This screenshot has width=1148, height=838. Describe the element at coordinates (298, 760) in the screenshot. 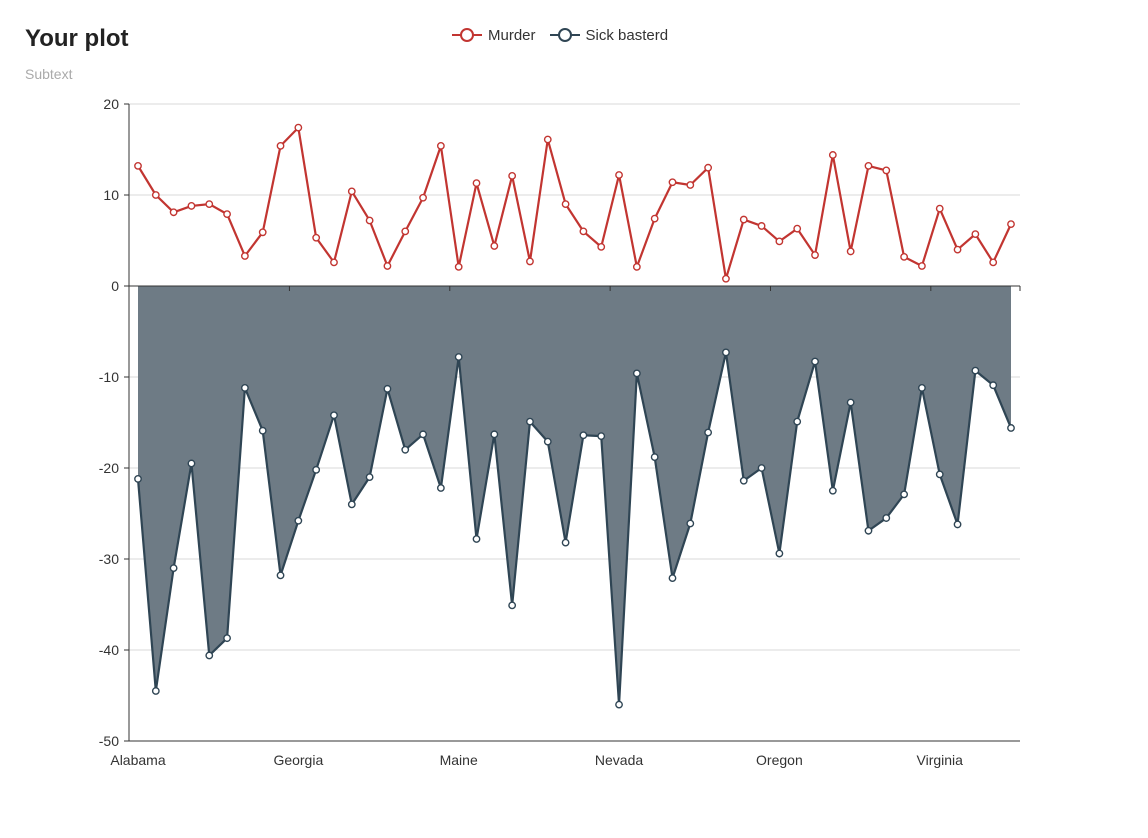

I see `x-tick-label: Georgia` at that location.